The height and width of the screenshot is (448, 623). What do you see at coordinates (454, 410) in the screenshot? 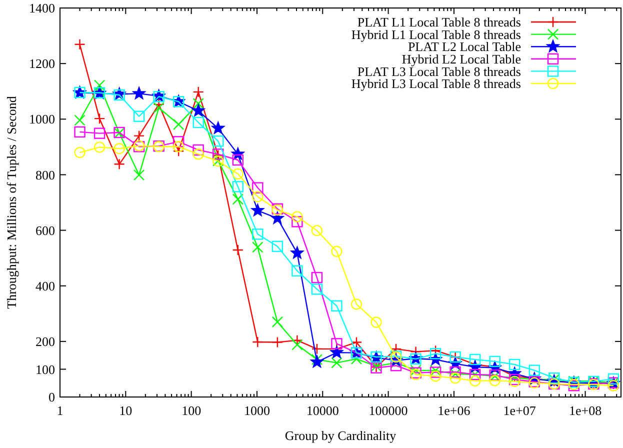
I see `x-tick-label: 1e+06` at bounding box center [454, 410].